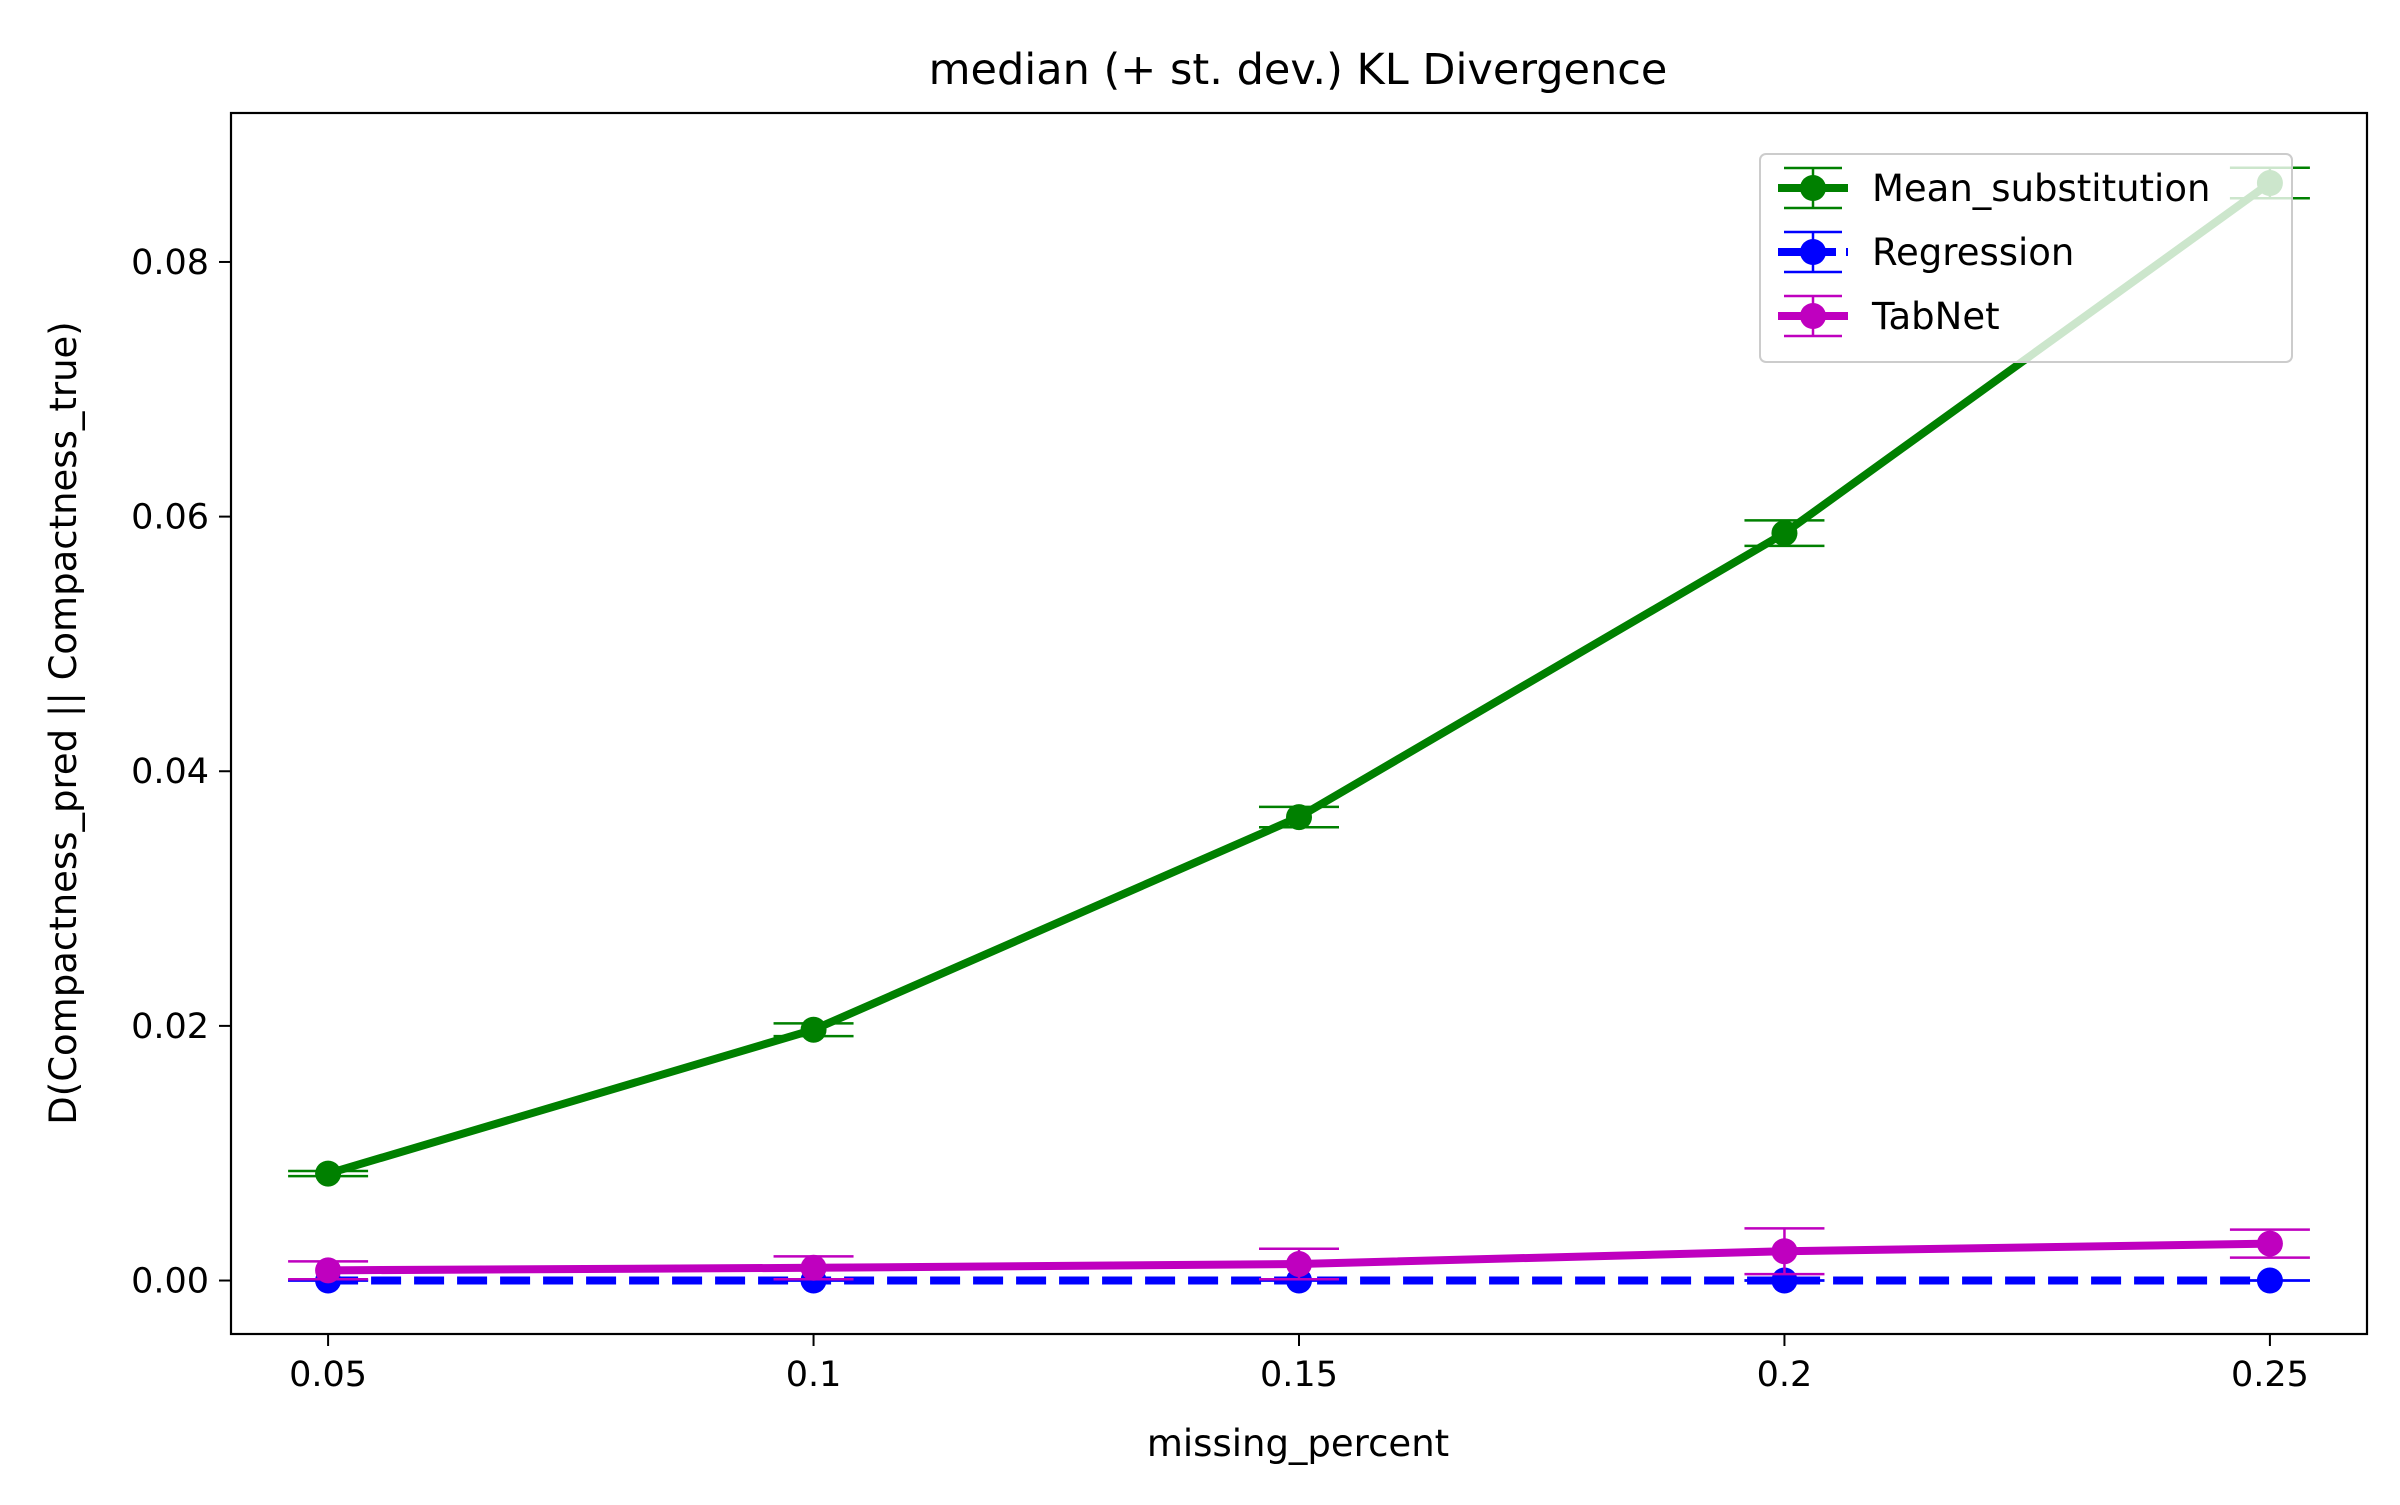 The image size is (2400, 1505). What do you see at coordinates (2270, 1375) in the screenshot?
I see `x-tick-label: 0.25` at bounding box center [2270, 1375].